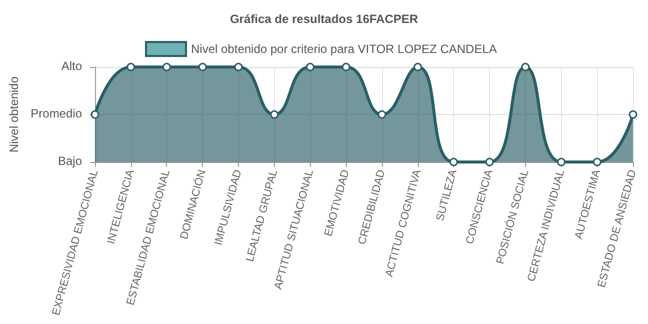 Image resolution: width=648 pixels, height=324 pixels. Describe the element at coordinates (71, 66) in the screenshot. I see `text: Alto` at that location.